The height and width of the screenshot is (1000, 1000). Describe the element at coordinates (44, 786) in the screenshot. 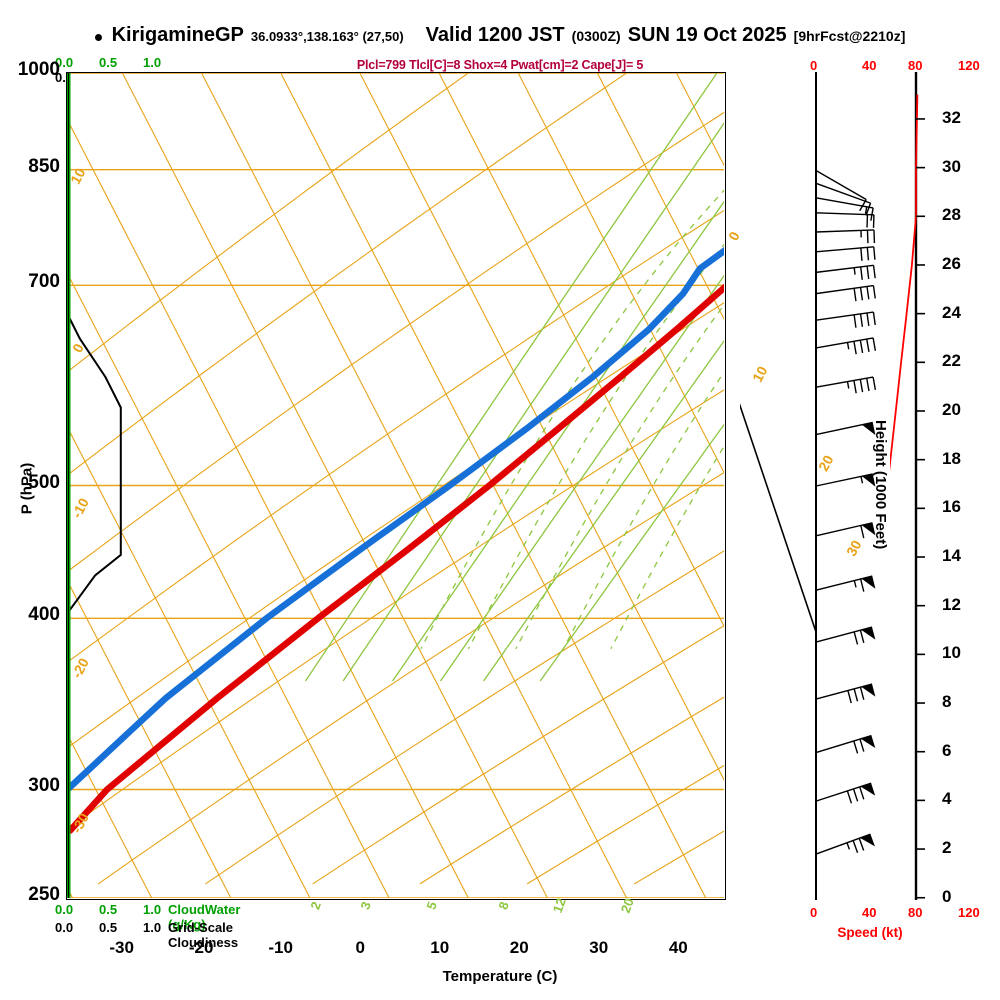

I see `pressure-tick-300: 300` at that location.